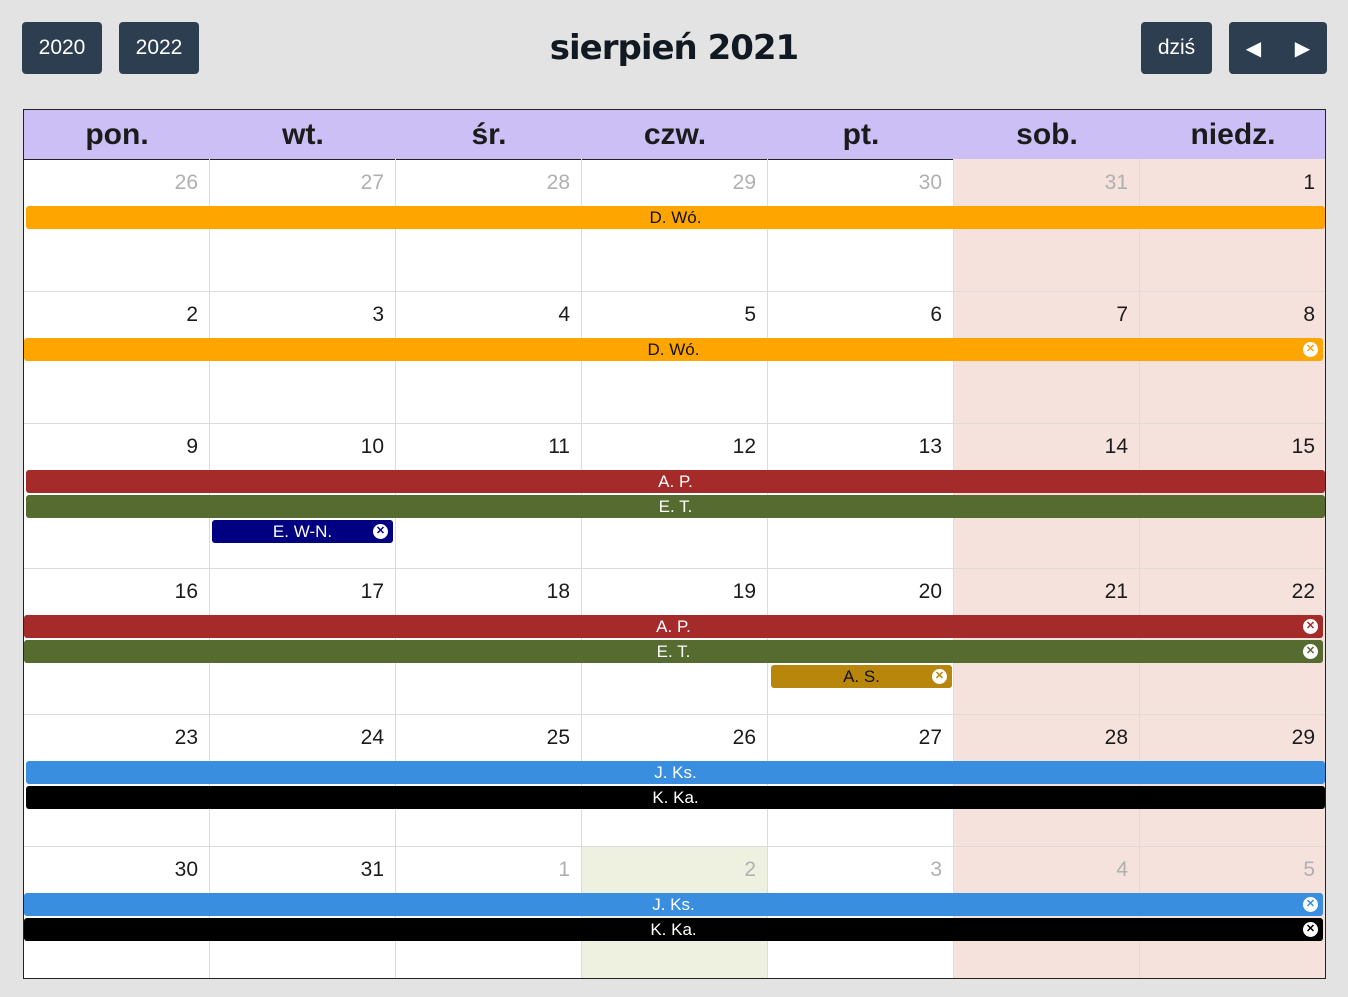 Image resolution: width=1348 pixels, height=997 pixels. Describe the element at coordinates (744, 591) in the screenshot. I see `day-number: 19` at that location.